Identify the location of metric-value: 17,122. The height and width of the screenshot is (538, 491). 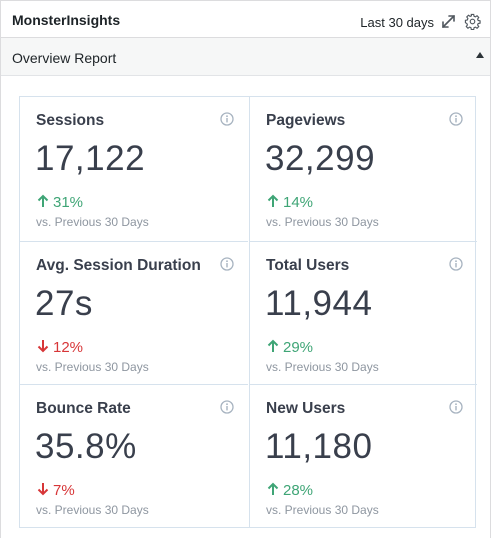
(90, 158).